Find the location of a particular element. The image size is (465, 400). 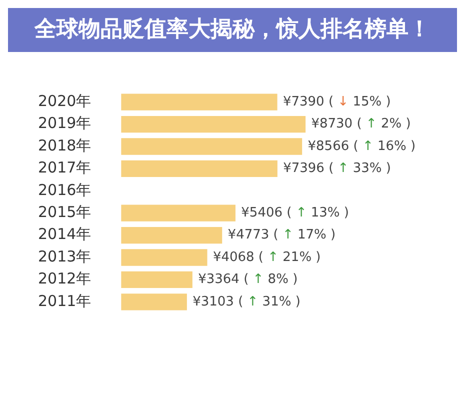

annotation: ( ↑ 8% ) is located at coordinates (271, 280).